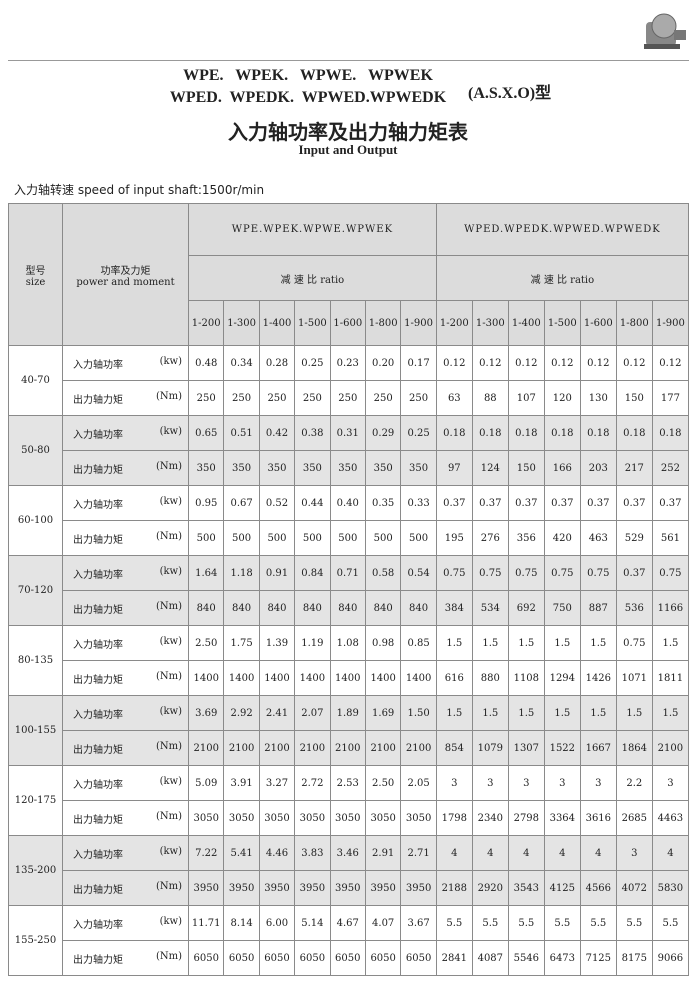 The width and height of the screenshot is (696, 987). I want to click on value-cell: 1.64, so click(206, 573).